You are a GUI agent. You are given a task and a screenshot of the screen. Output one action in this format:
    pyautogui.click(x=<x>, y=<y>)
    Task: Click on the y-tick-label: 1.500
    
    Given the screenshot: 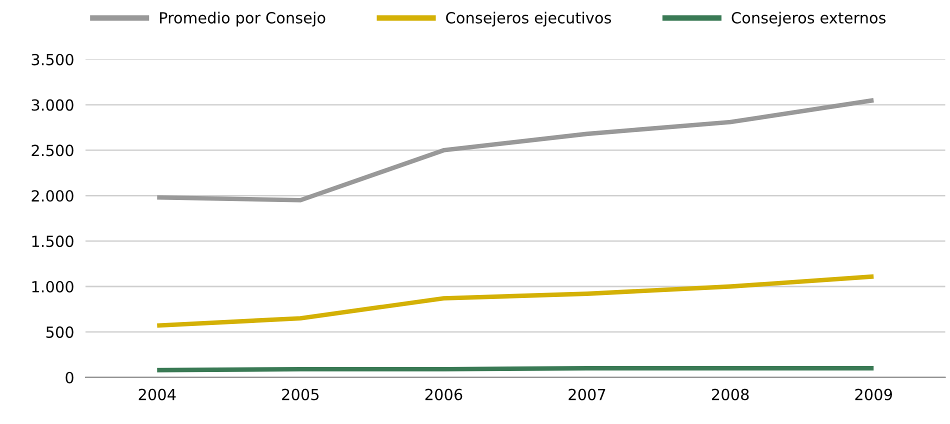 What is the action you would take?
    pyautogui.click(x=53, y=242)
    